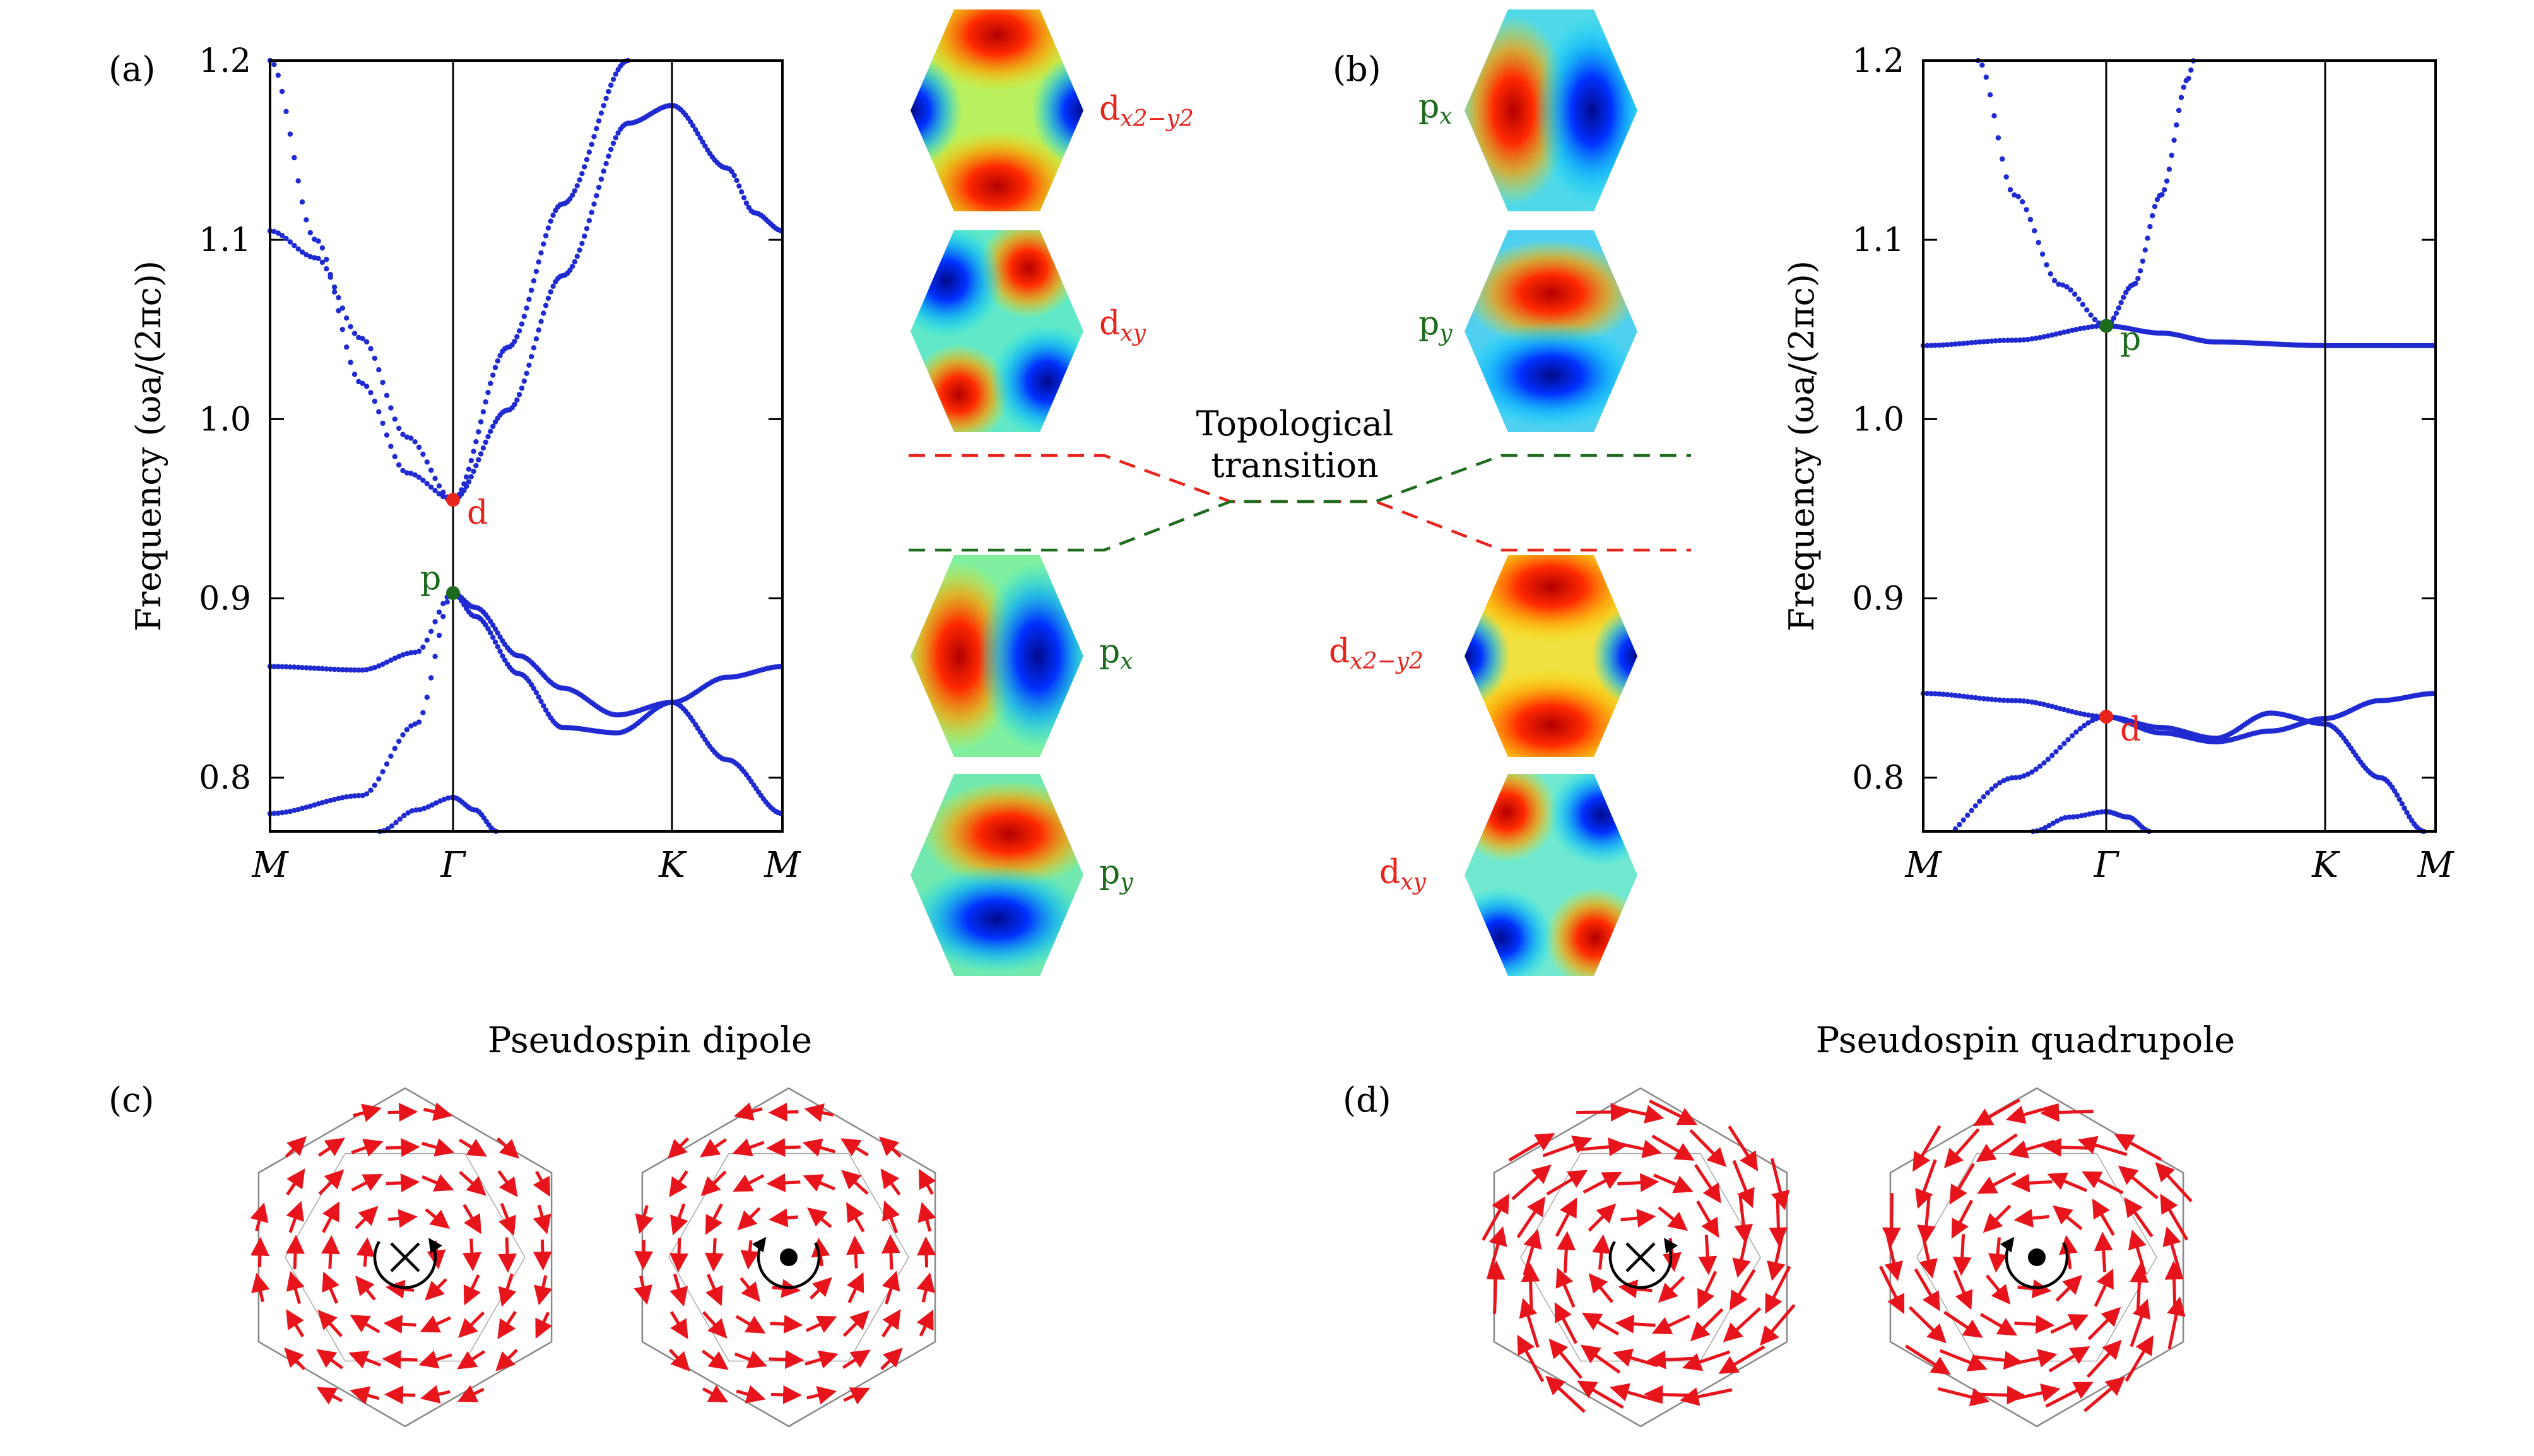  Describe the element at coordinates (785, 1257) in the screenshot. I see `vector-field-dipole-ccw` at that location.